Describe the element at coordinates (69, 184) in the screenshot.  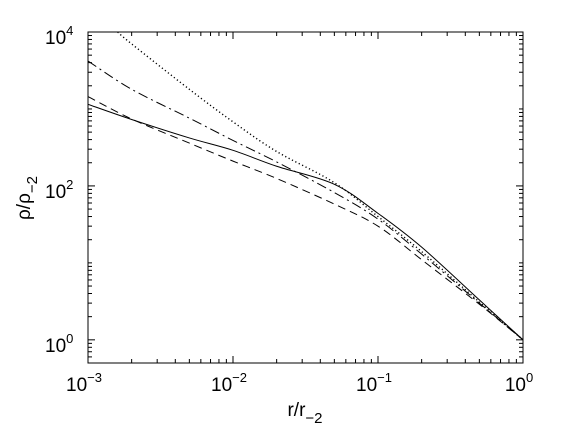
I see `y-tick-label-exponent: 2` at that location.